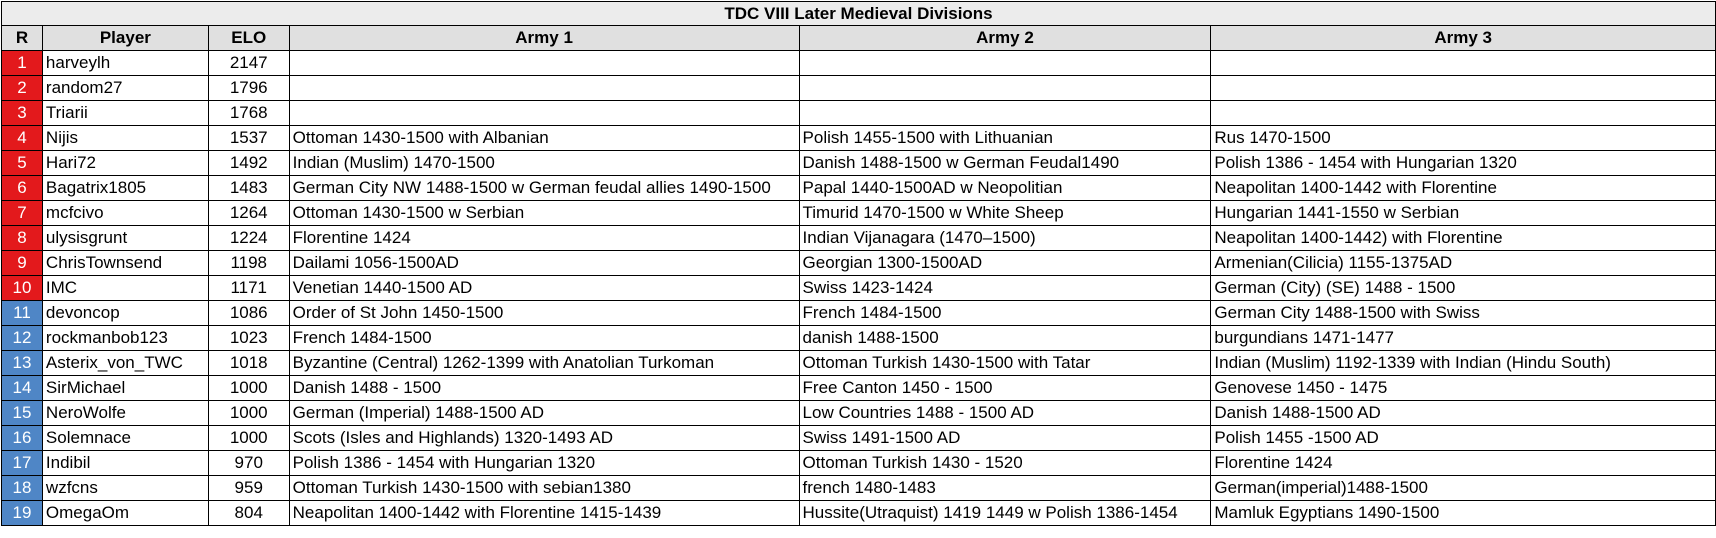 The height and width of the screenshot is (538, 1716). Describe the element at coordinates (544, 263) in the screenshot. I see `army-1-cell: Dailami 1056-1500AD` at that location.